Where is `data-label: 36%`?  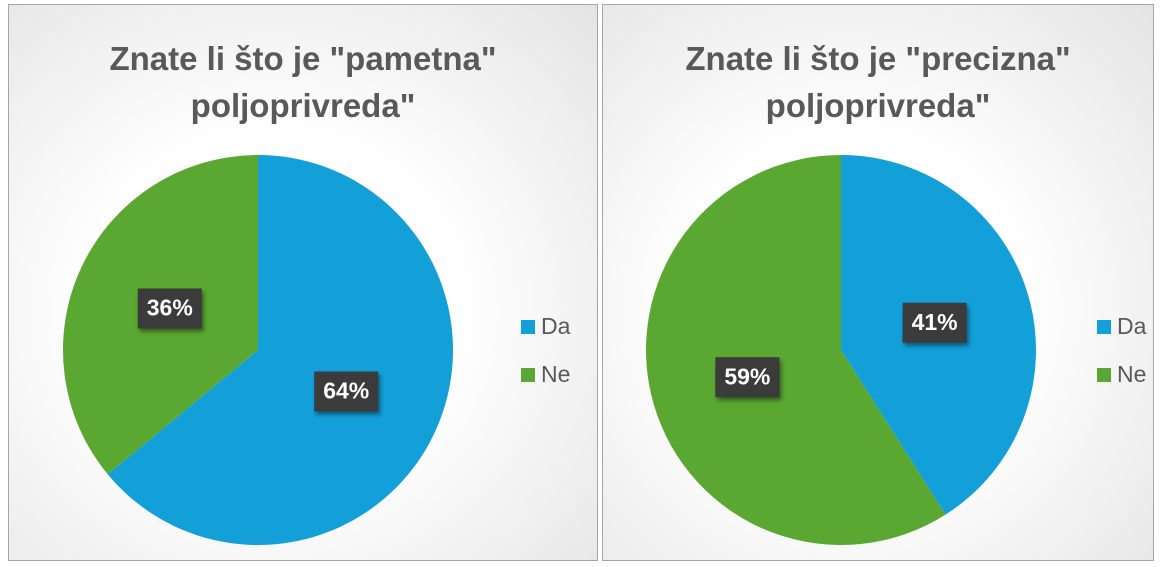 data-label: 36% is located at coordinates (170, 308).